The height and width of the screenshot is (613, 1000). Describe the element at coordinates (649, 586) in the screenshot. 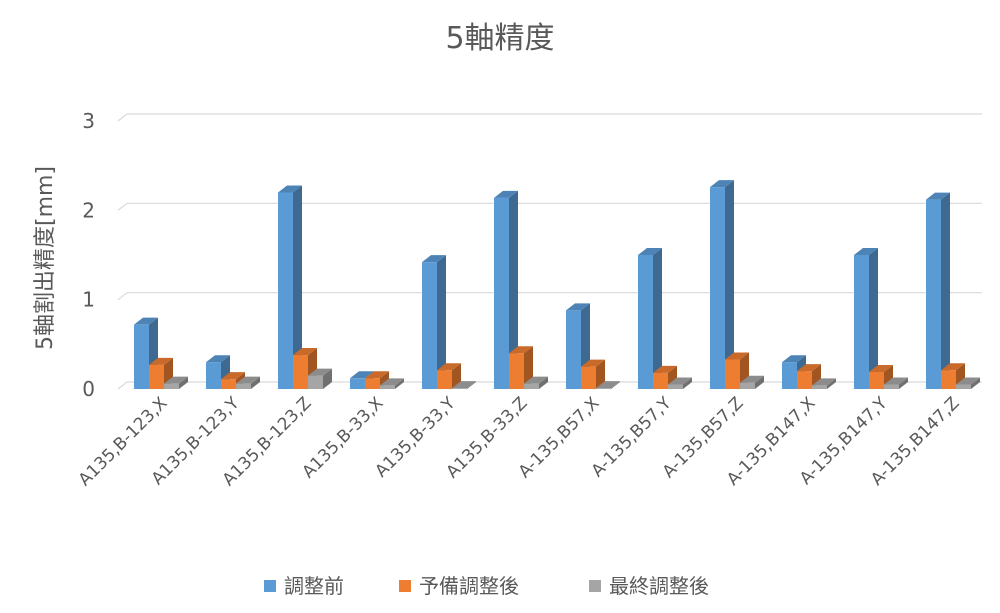

I see `legend-item: 最終調整後` at that location.